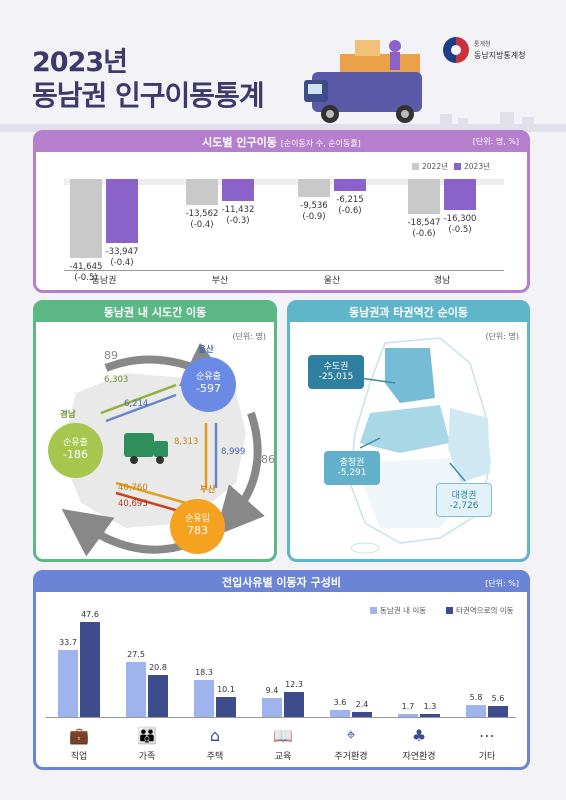 This screenshot has width=566, height=800. Describe the element at coordinates (148, 95) in the screenshot. I see `page-title: 동남권 인구이동통계` at that location.